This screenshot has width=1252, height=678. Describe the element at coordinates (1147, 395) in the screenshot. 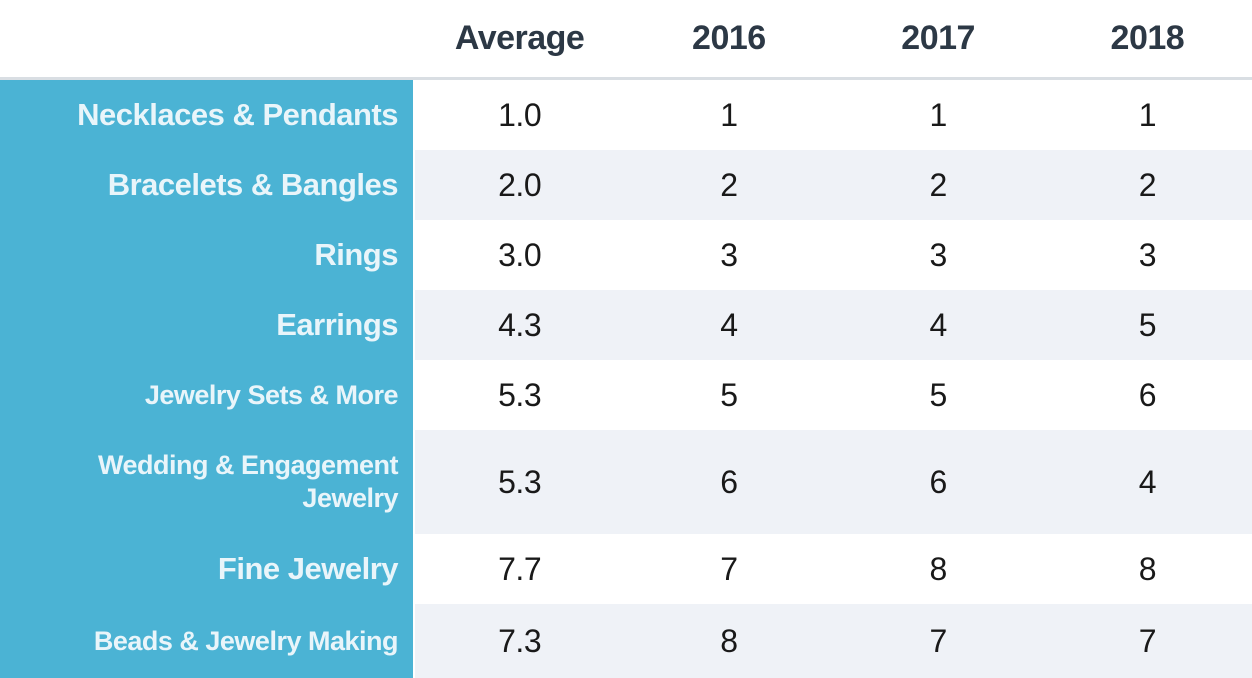

I see `cell-2018: 6` at that location.